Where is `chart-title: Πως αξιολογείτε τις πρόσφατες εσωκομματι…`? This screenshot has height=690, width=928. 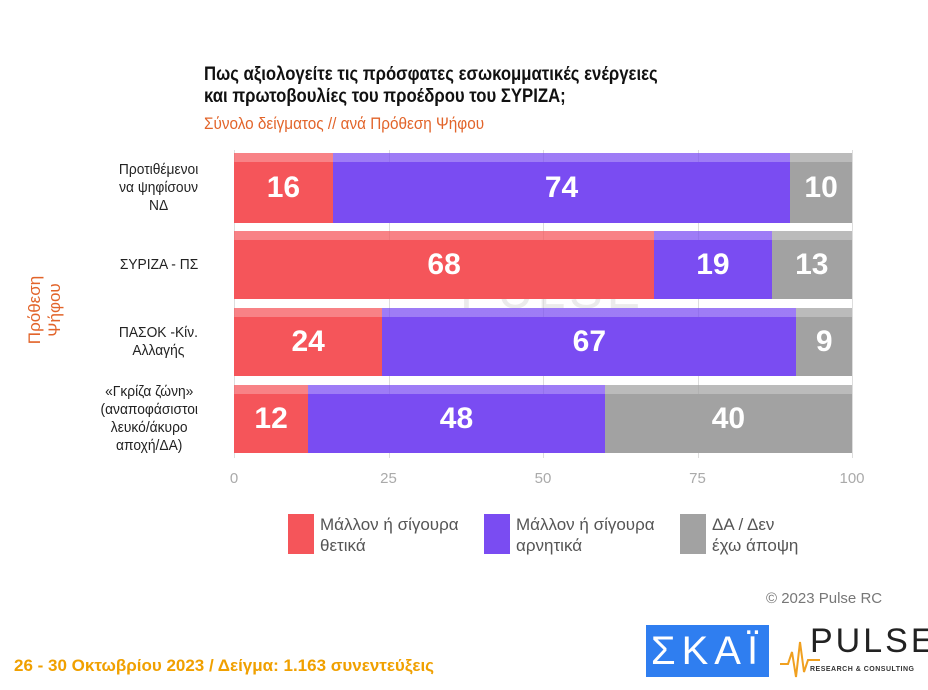 chart-title: Πως αξιολογείτε τις πρόσφατες εσωκομματι… is located at coordinates (431, 85).